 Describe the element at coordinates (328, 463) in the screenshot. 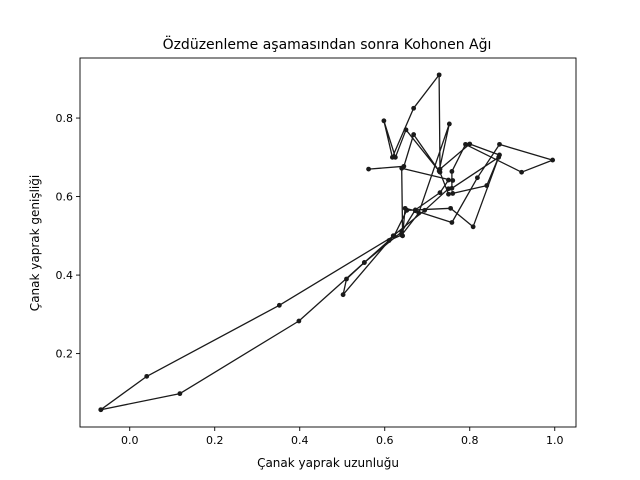

I see `x-axis-label: Çanak yaprak uzunluğu` at that location.